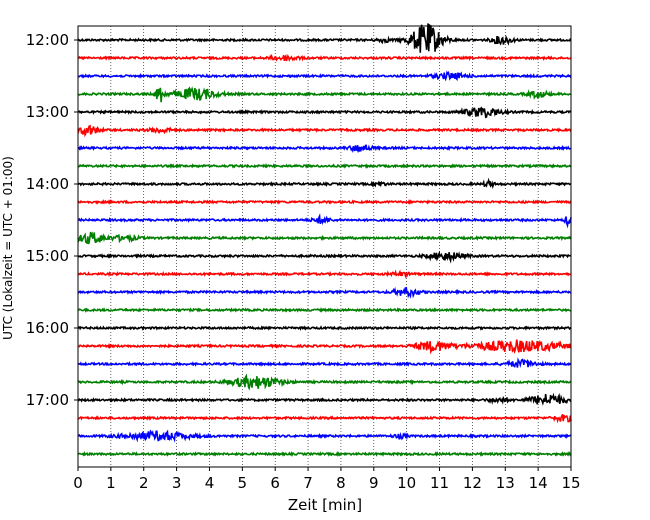 The width and height of the screenshot is (650, 520). I want to click on x-tick-label: 11, so click(439, 483).